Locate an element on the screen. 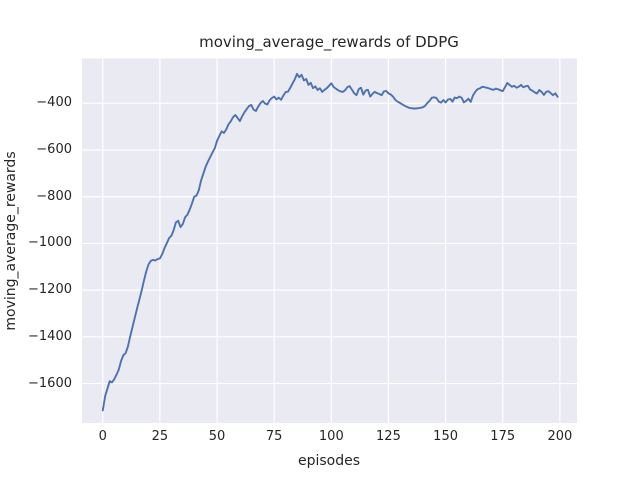 The image size is (640, 480). x-tick-label: 175 is located at coordinates (503, 436).